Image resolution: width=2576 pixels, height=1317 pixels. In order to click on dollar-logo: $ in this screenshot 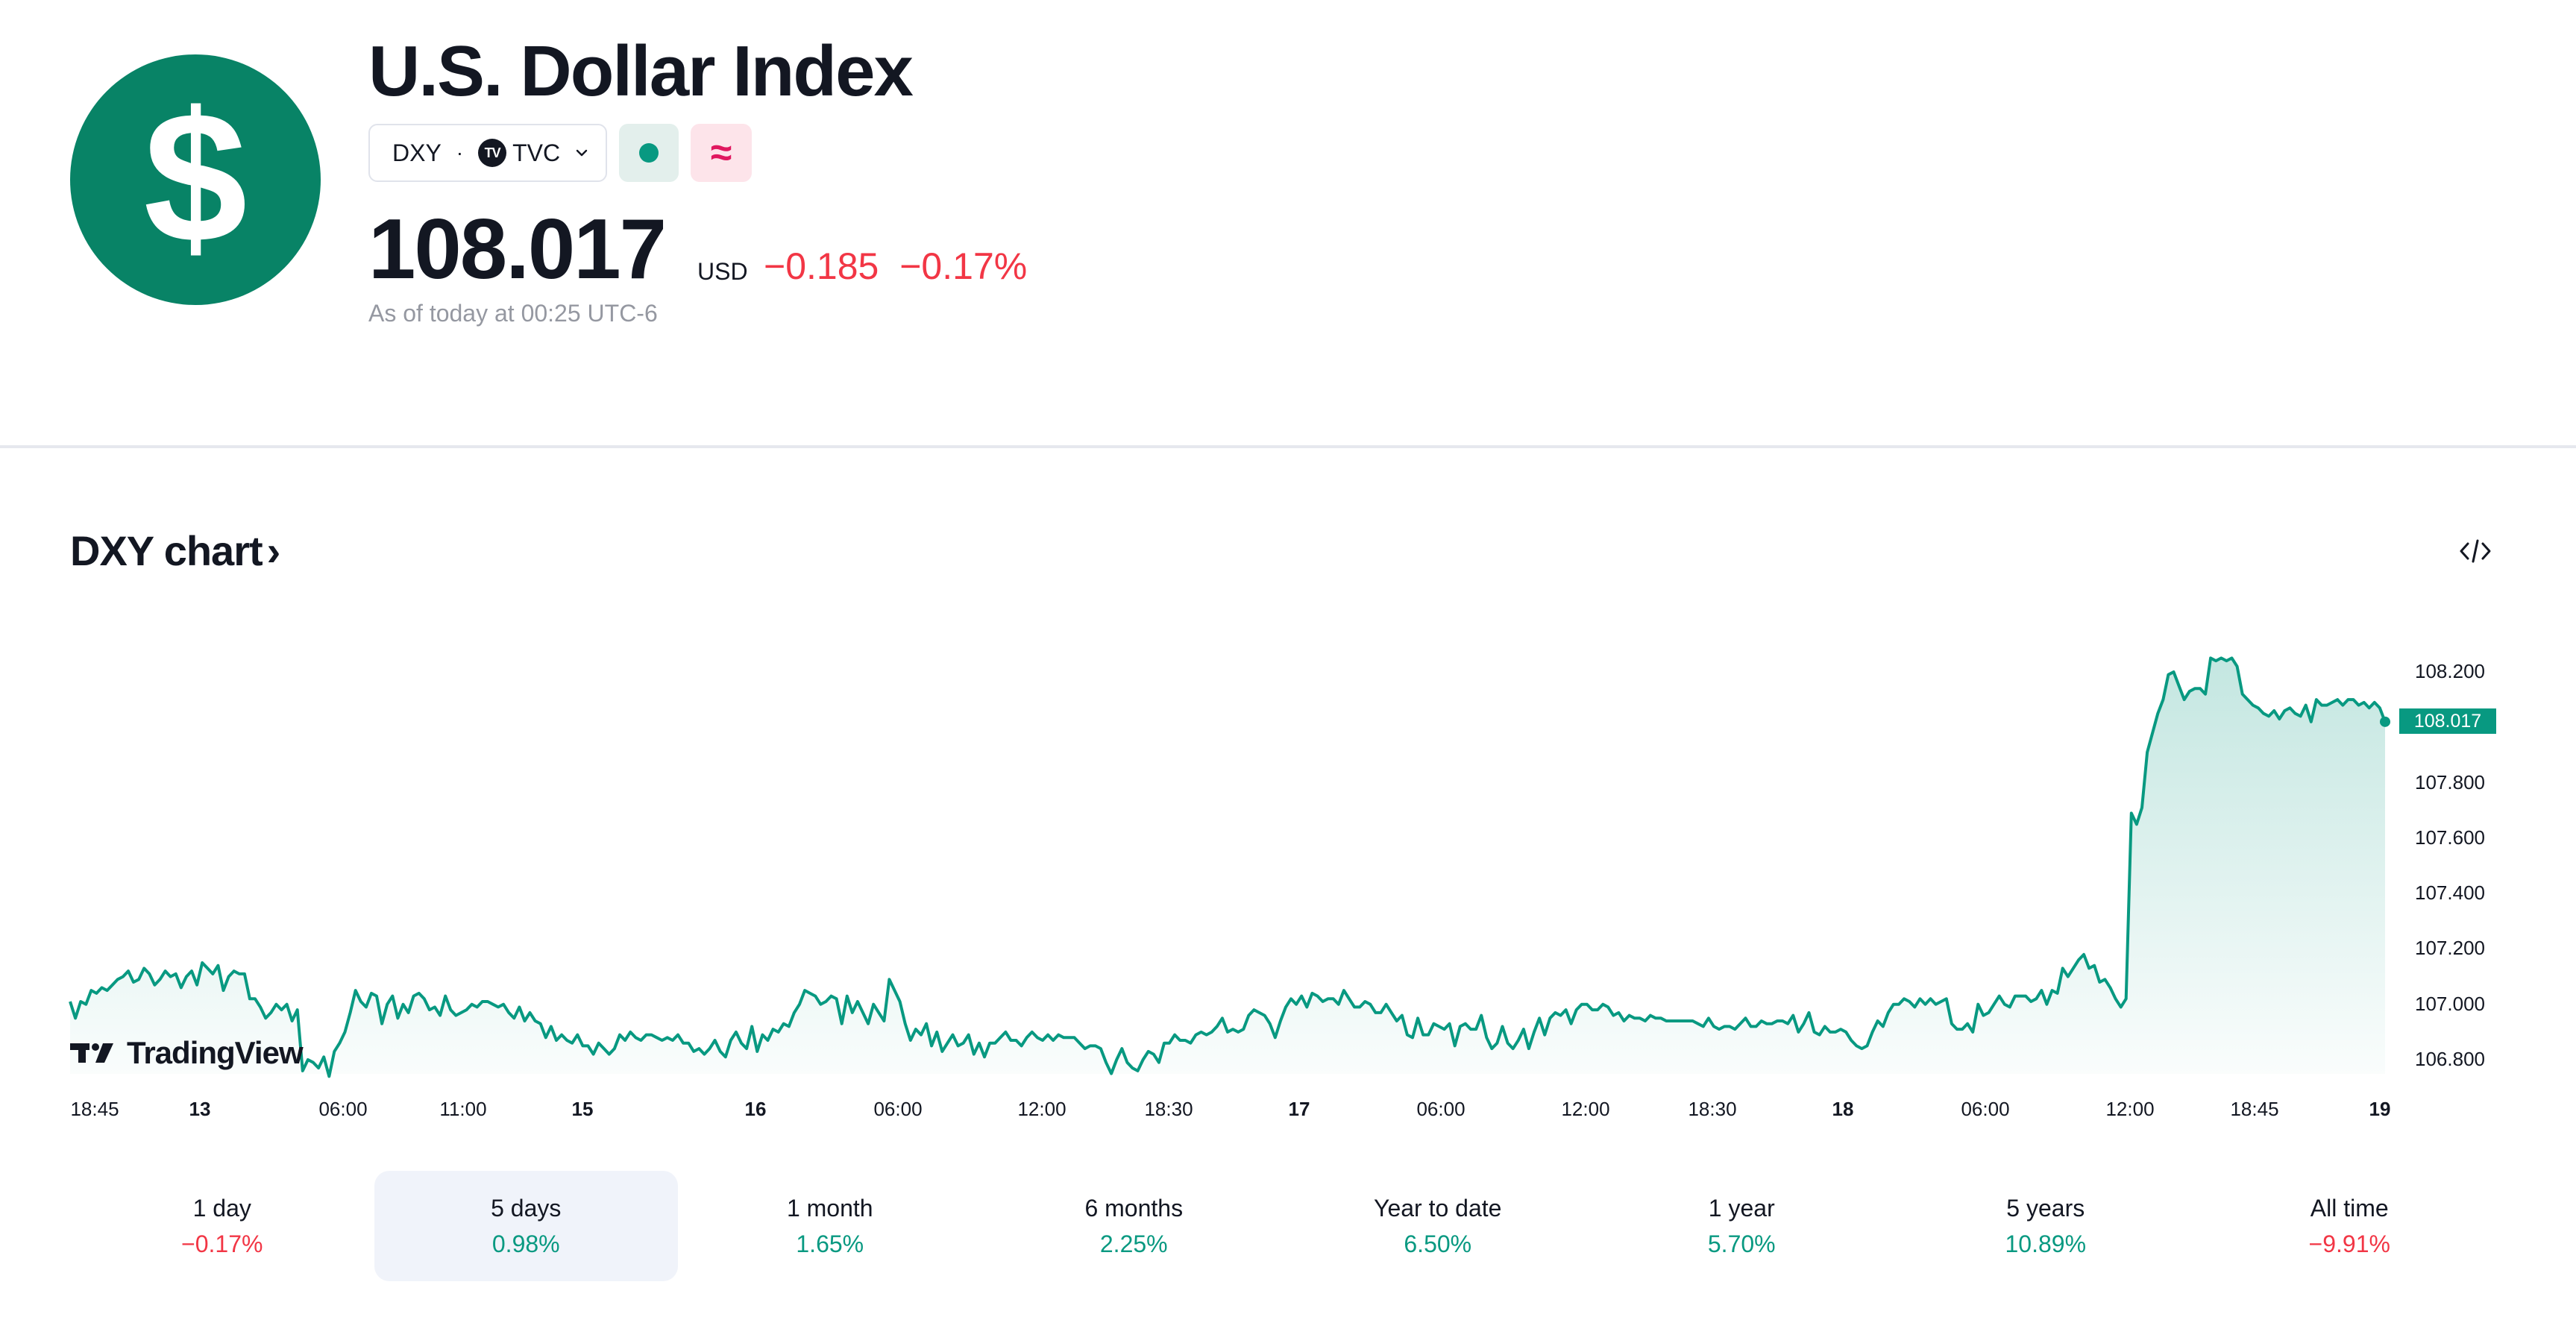, I will do `click(196, 179)`.